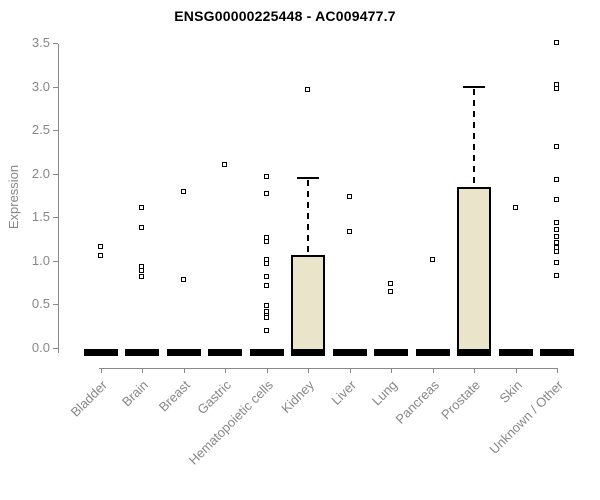 The width and height of the screenshot is (600, 500). I want to click on chart-title: ENSG00000225448 - AC009477.7, so click(285, 16).